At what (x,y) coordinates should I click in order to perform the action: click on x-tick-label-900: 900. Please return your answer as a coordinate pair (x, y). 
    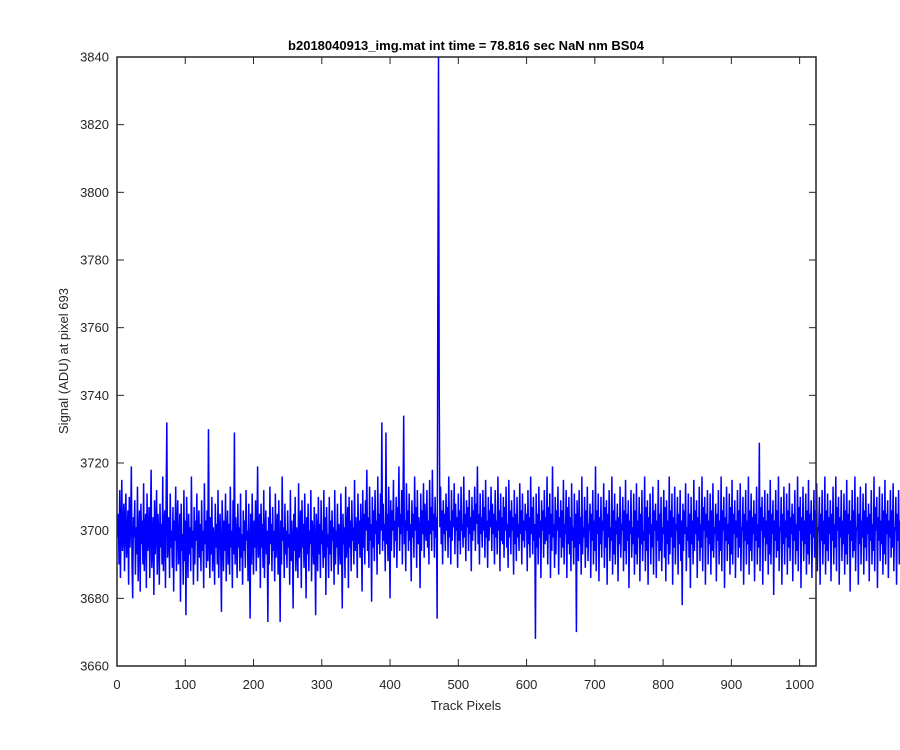
    Looking at the image, I should click on (732, 684).